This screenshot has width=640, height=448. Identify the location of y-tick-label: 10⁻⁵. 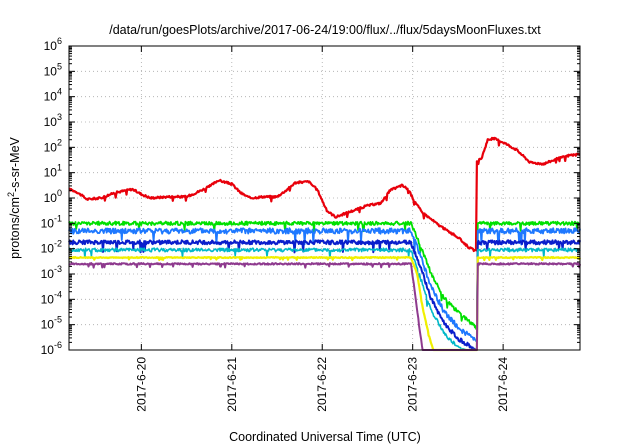
(51, 323).